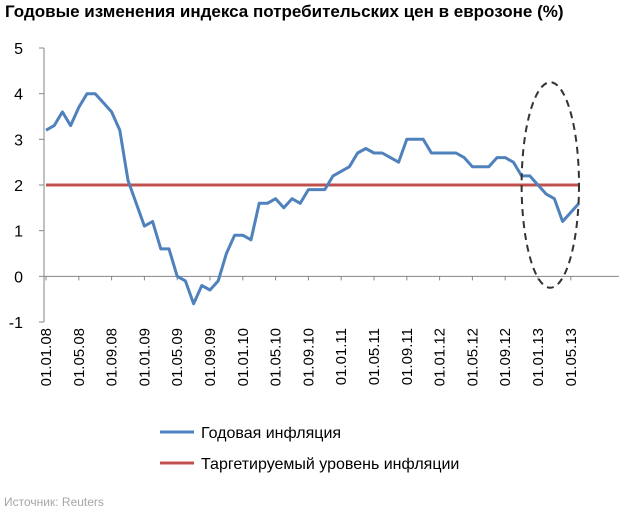  Describe the element at coordinates (374, 356) in the screenshot. I see `x-tick-label: 01.05.11` at that location.